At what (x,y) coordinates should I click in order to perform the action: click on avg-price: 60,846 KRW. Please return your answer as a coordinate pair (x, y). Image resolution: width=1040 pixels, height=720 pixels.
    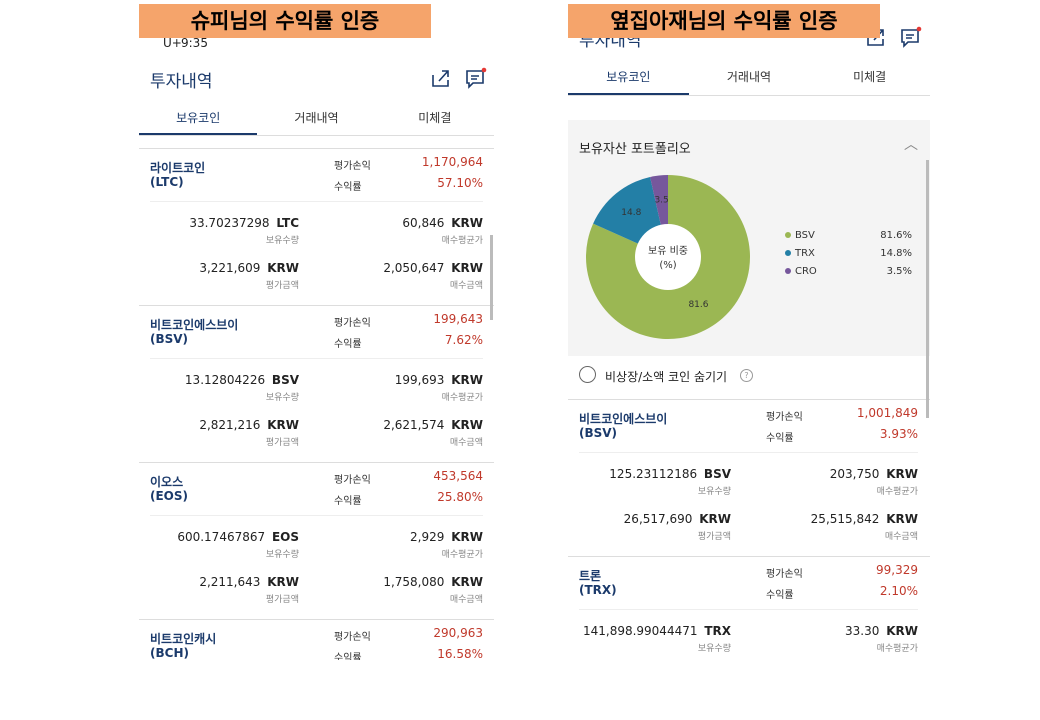
    Looking at the image, I should click on (353, 223).